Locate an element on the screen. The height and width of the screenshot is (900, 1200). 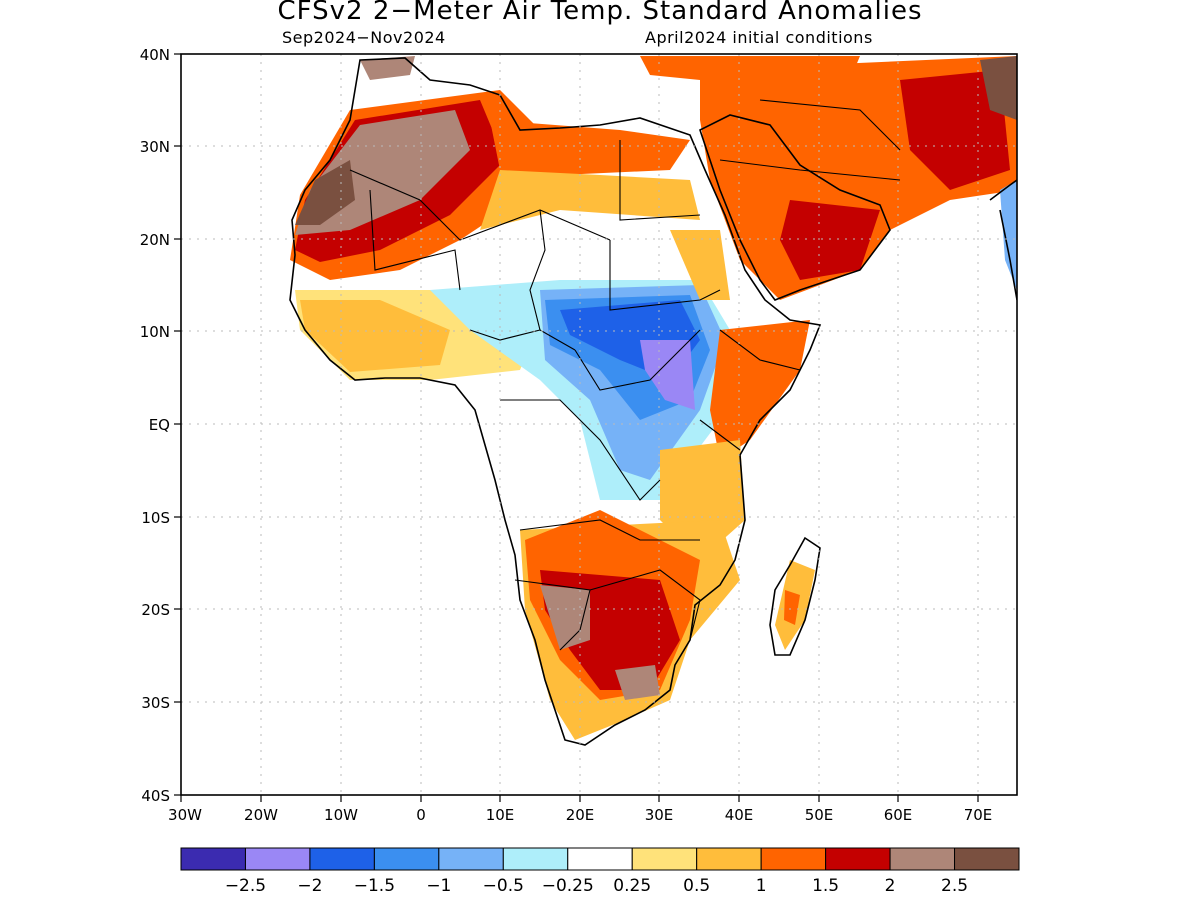
arabia-coastline is located at coordinates (795, 207).